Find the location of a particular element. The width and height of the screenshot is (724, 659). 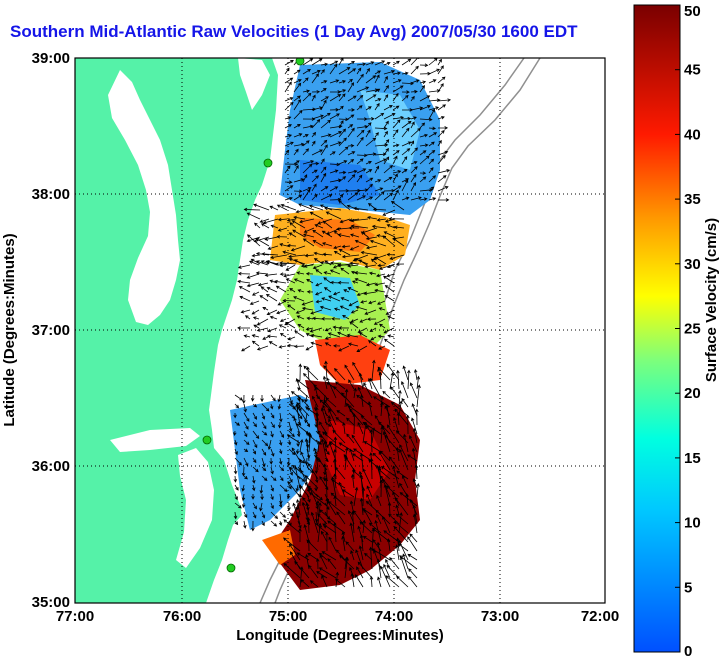

x-axis-label: Longitude (Degrees:Minutes) is located at coordinates (340, 635).